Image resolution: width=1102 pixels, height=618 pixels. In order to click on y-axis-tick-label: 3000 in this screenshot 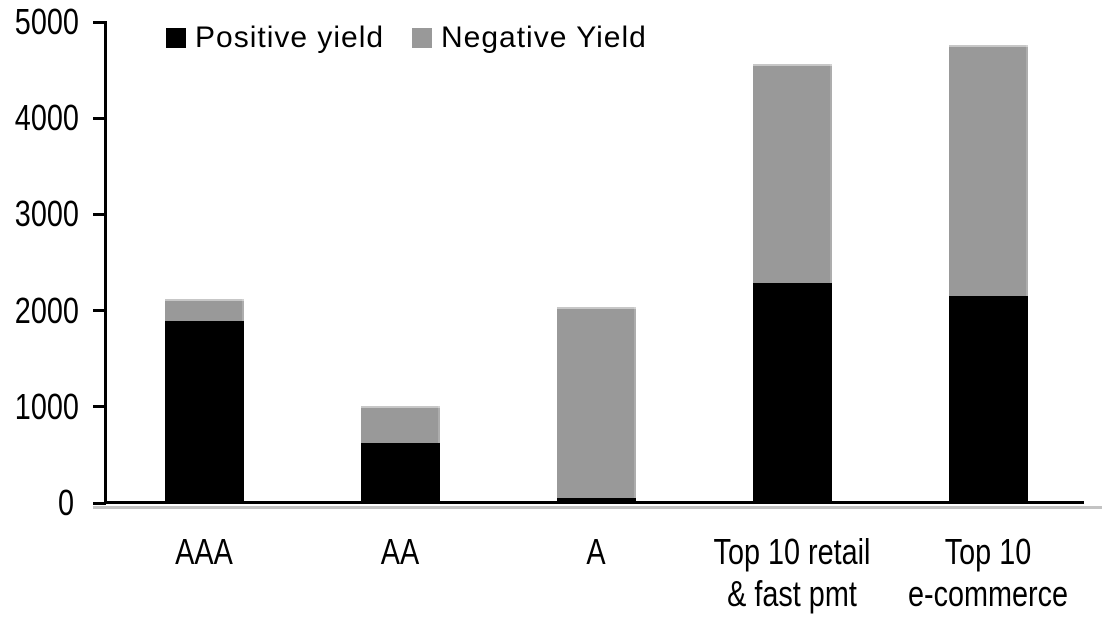, I will do `click(46, 214)`.